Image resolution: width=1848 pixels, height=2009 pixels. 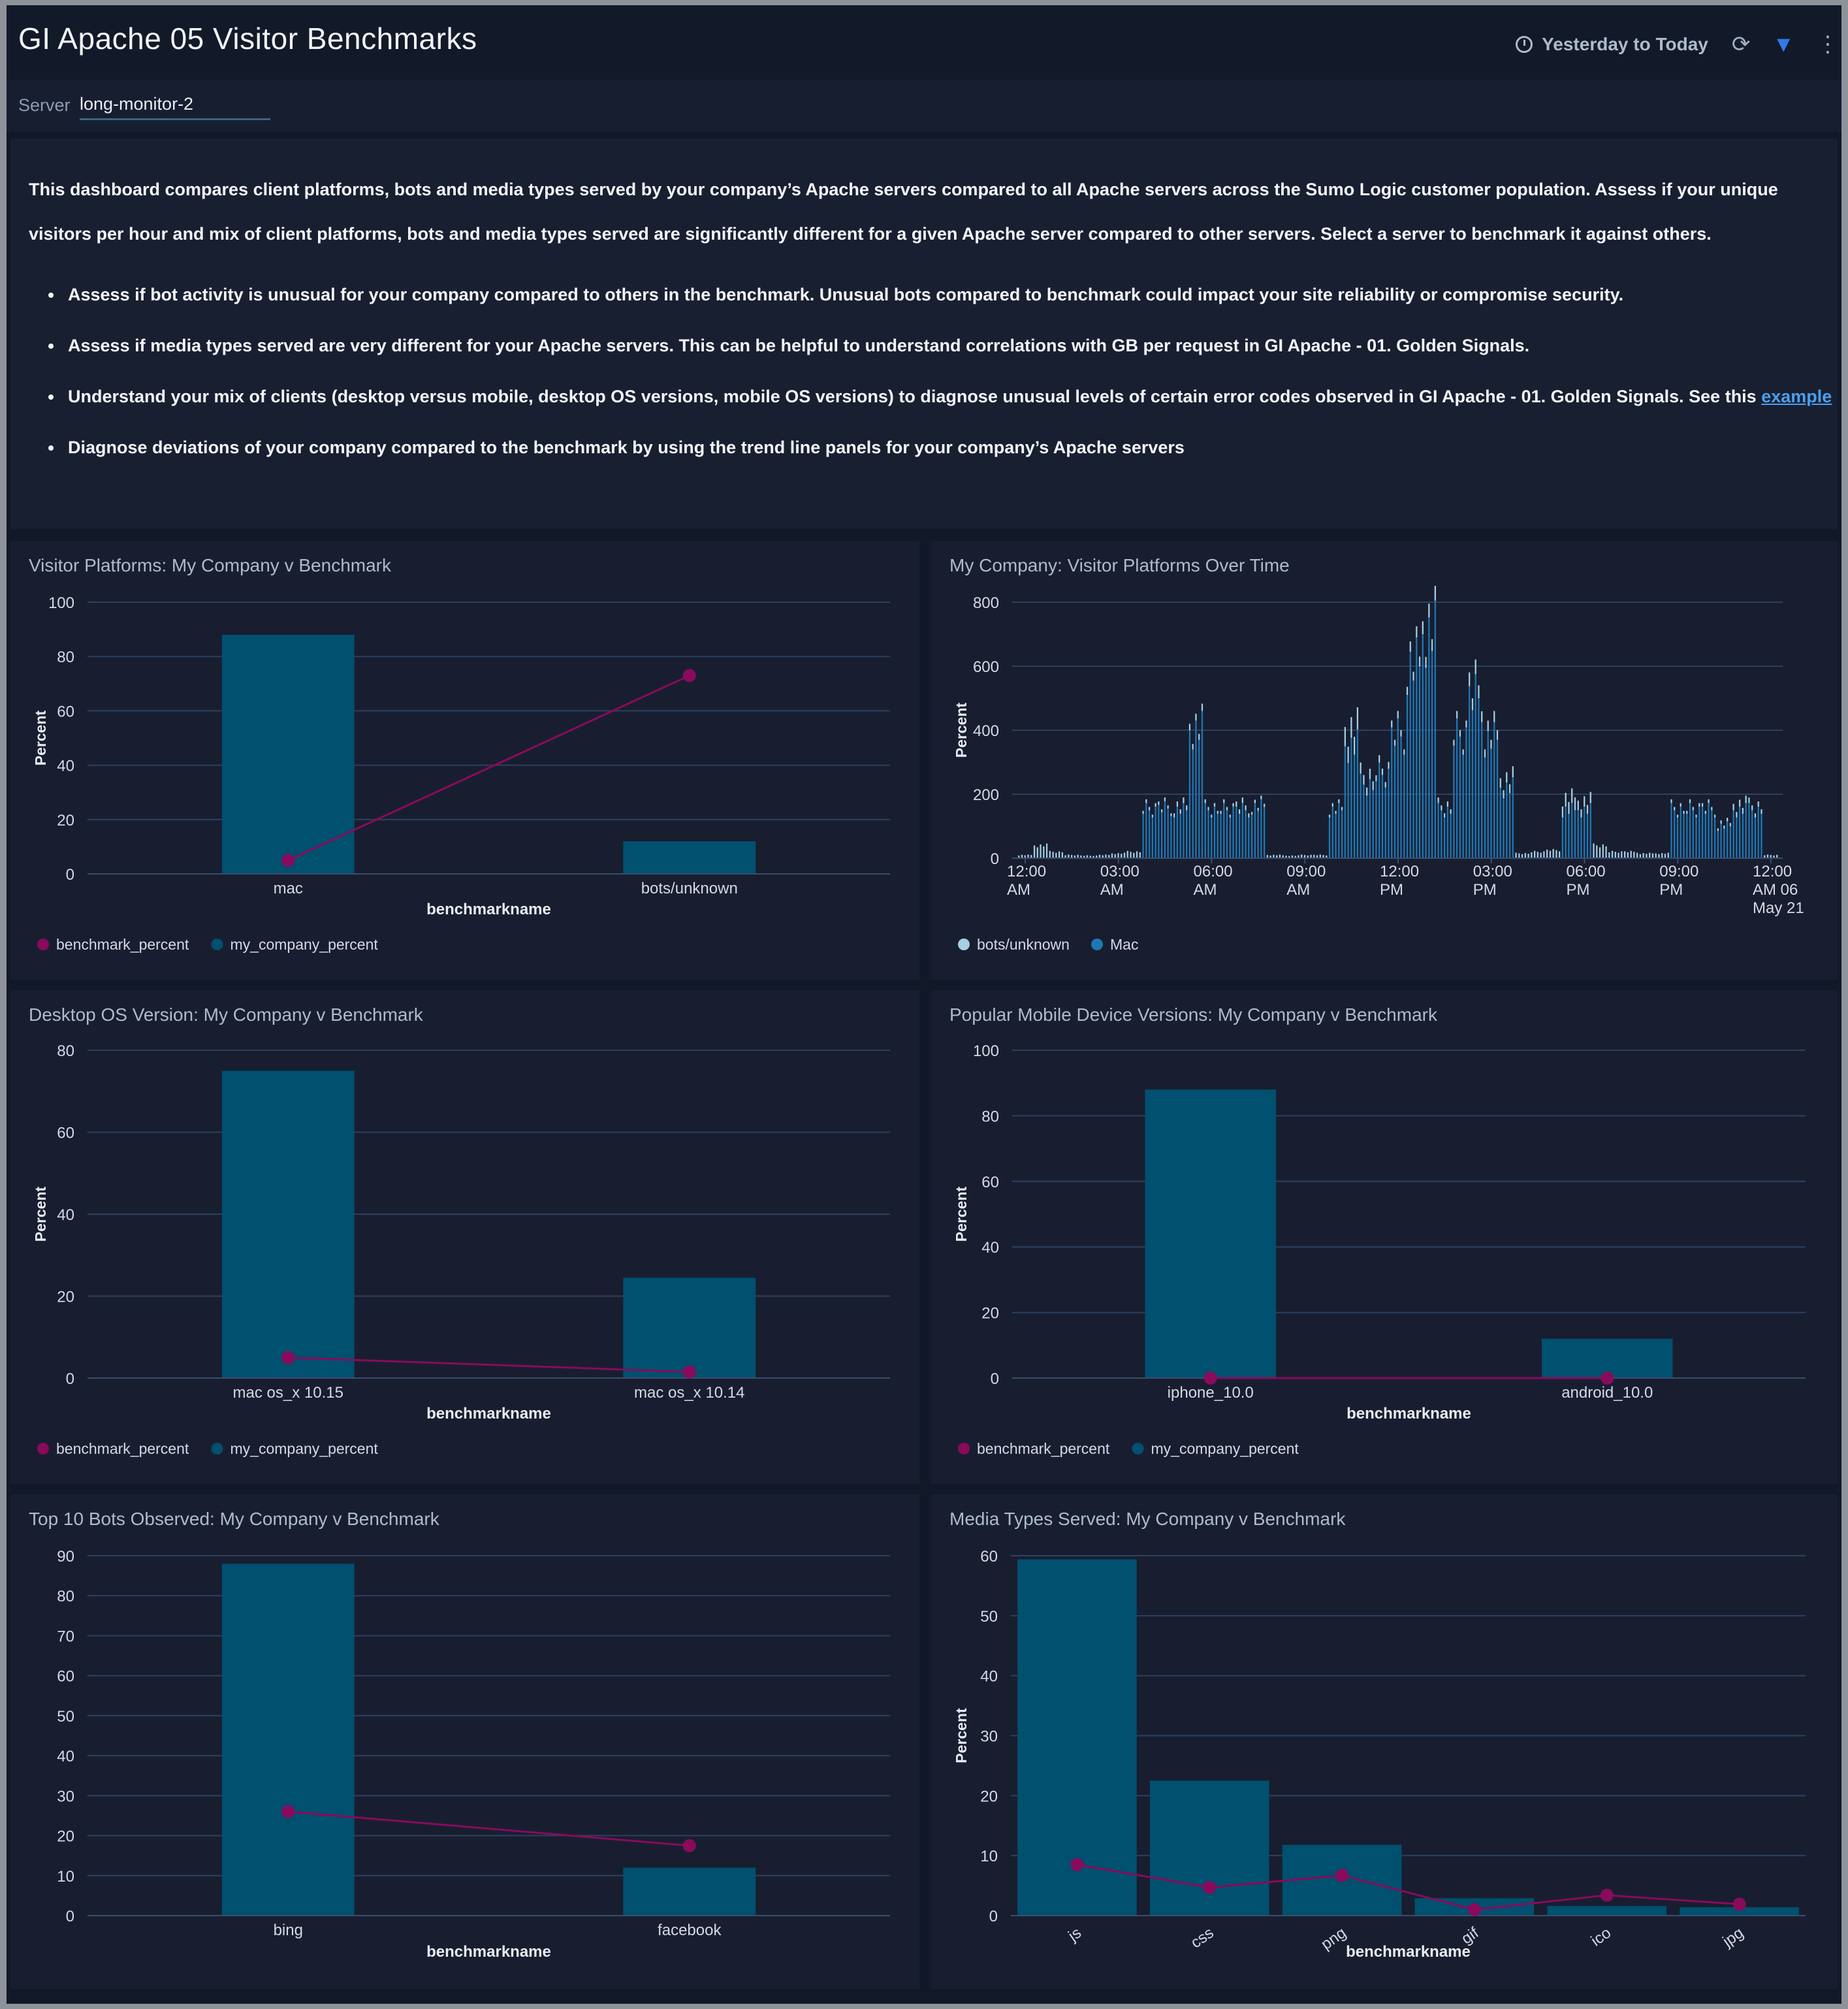 I want to click on filter-icon: ▼, so click(x=1783, y=45).